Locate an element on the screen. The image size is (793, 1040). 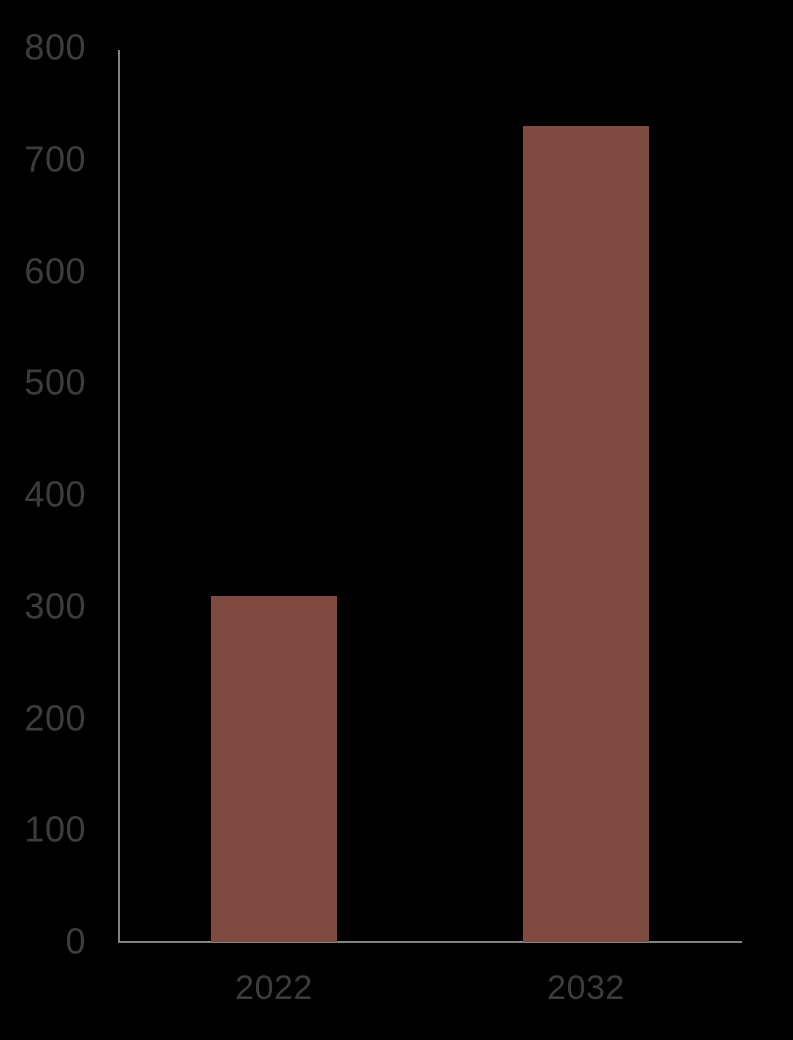
y-tick-label: 600 is located at coordinates (55, 270).